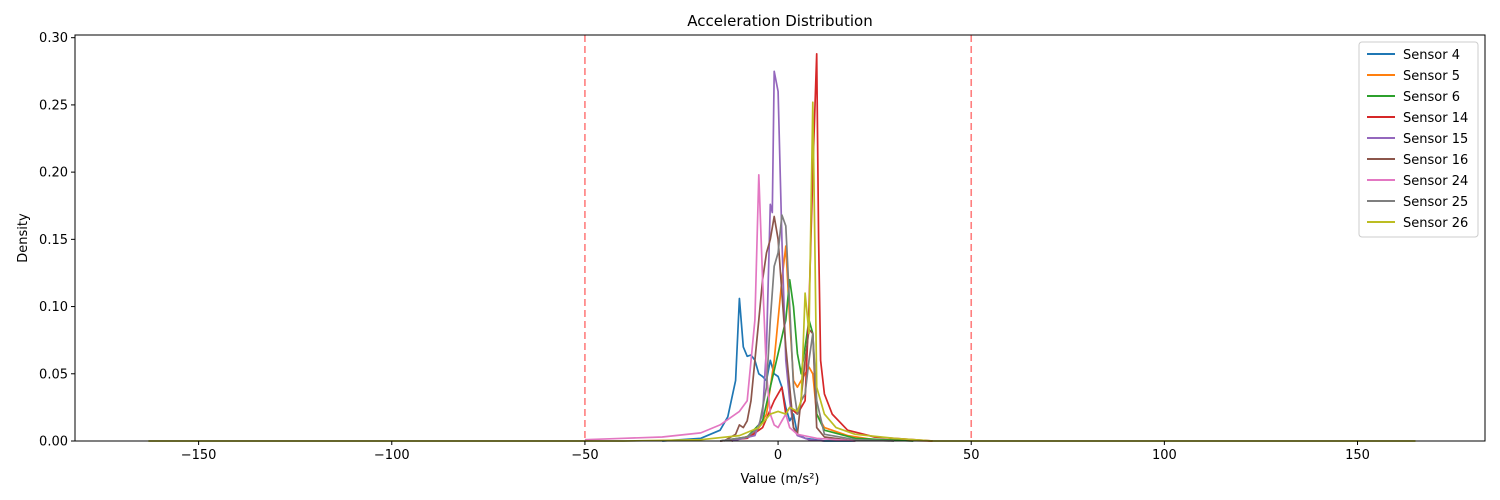  I want to click on x-tick-label: −50, so click(584, 455).